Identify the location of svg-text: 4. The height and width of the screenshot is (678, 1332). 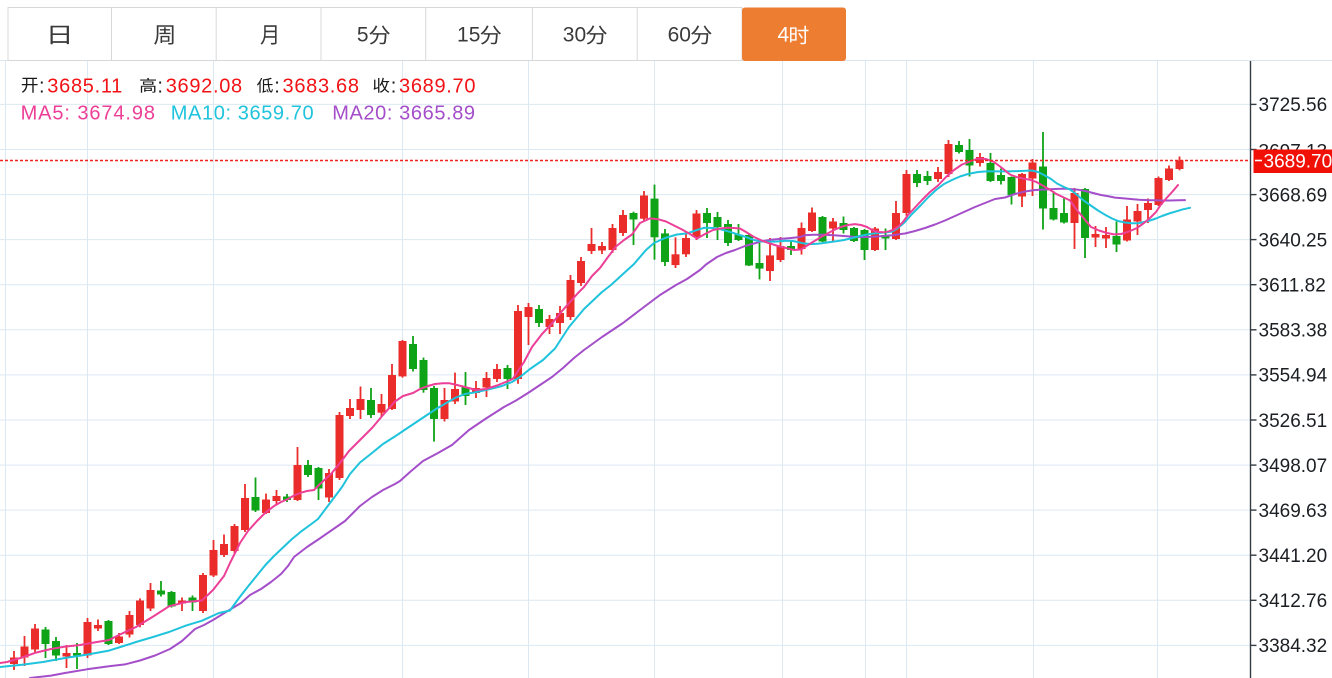
(784, 35).